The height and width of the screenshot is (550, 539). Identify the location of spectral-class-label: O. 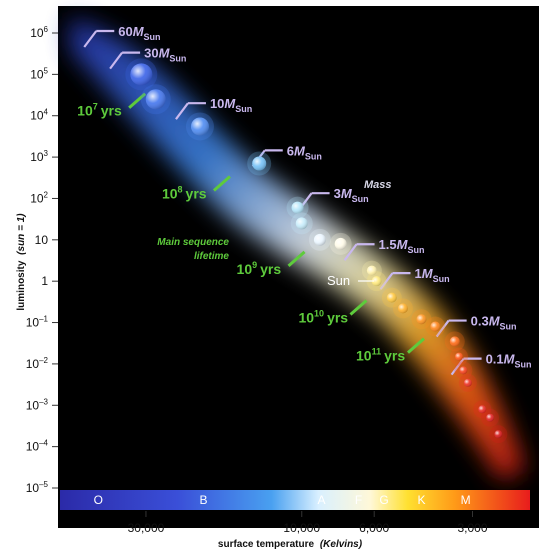
(98, 500).